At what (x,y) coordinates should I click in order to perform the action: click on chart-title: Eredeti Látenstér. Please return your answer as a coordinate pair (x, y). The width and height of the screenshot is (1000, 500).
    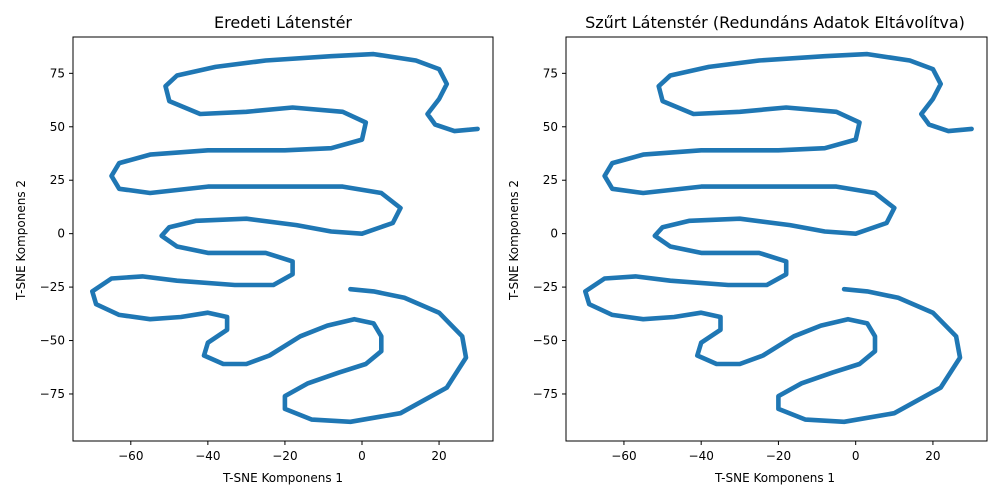
    Looking at the image, I should click on (283, 22).